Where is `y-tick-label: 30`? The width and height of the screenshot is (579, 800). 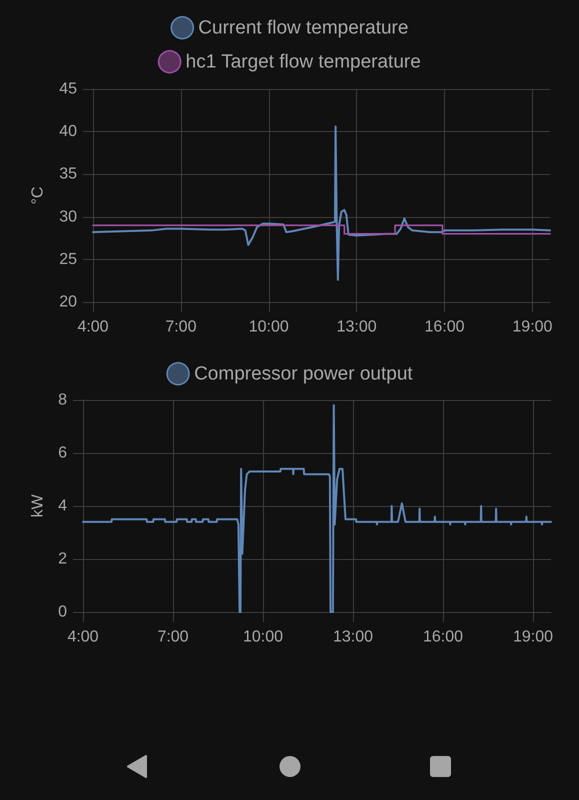 y-tick-label: 30 is located at coordinates (68, 217).